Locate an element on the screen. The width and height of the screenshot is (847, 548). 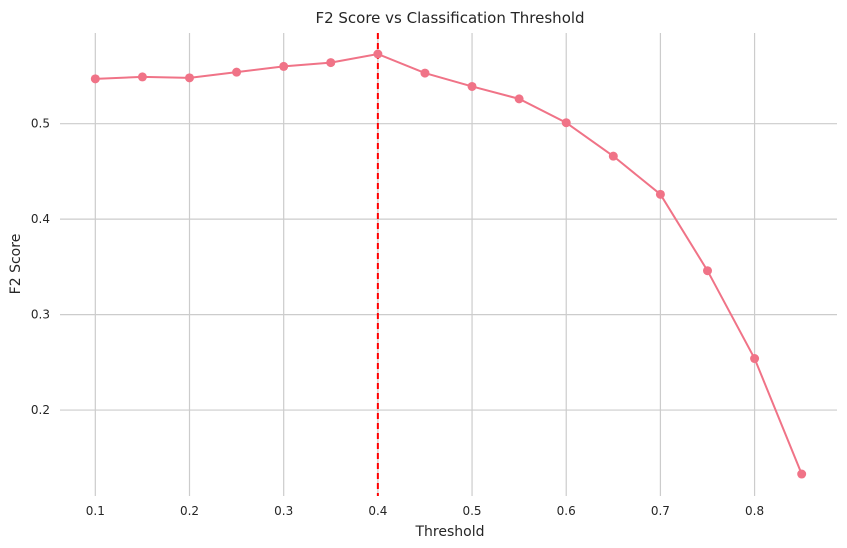
x-tick-label: 0.5 is located at coordinates (471, 511).